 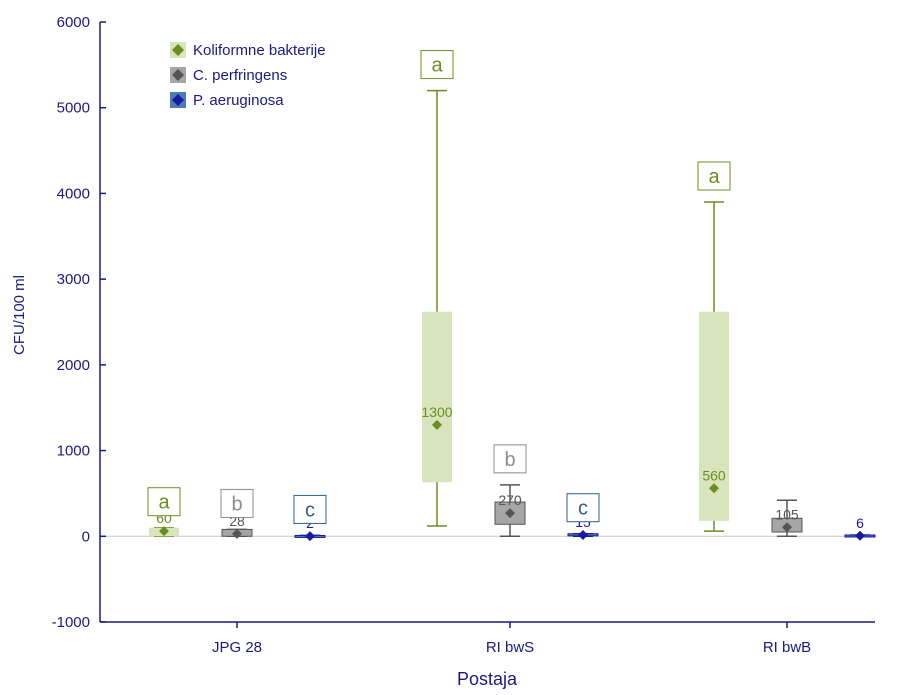 I want to click on legend-label: P. aeruginosa, so click(x=238, y=100).